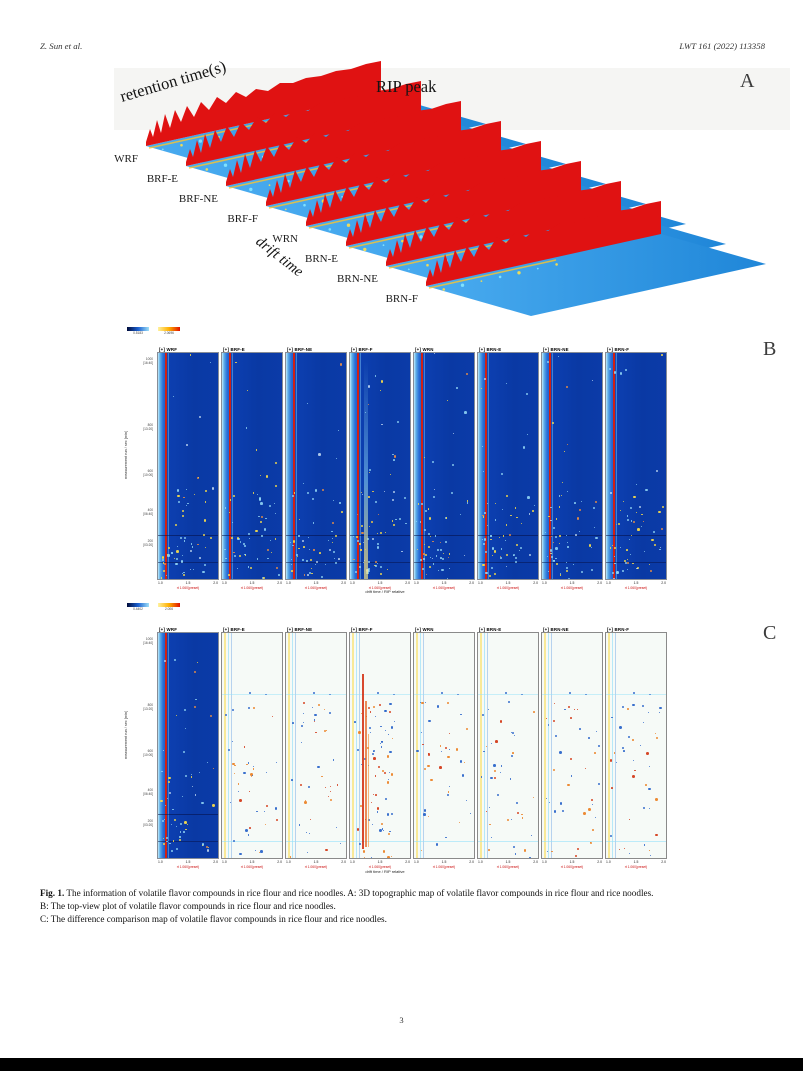 The width and height of the screenshot is (803, 1071). I want to click on bright-streak, so click(366, 470).